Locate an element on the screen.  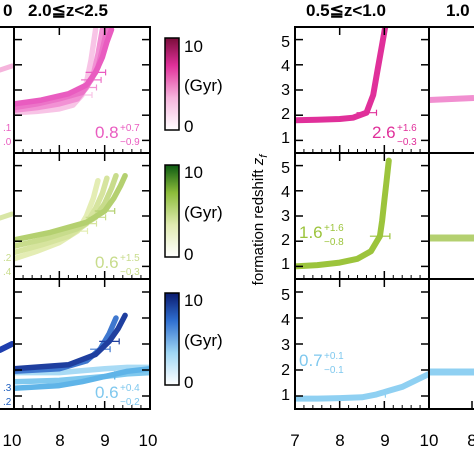
clipped-annotation-6: .2 is located at coordinates (7, 402).